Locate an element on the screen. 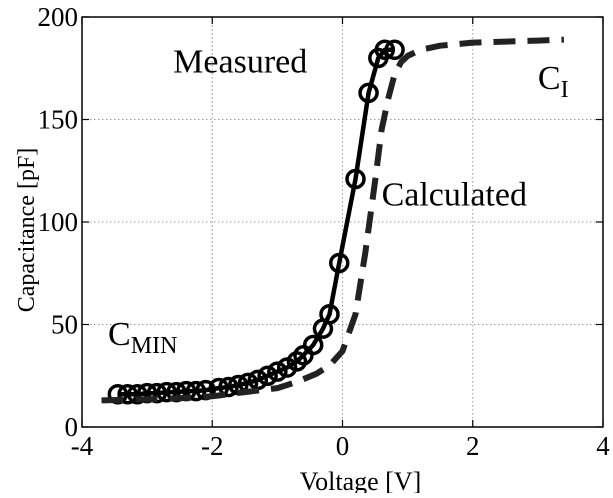 The width and height of the screenshot is (613, 498). annotation-cmin-subscript: MIN is located at coordinates (154, 346).